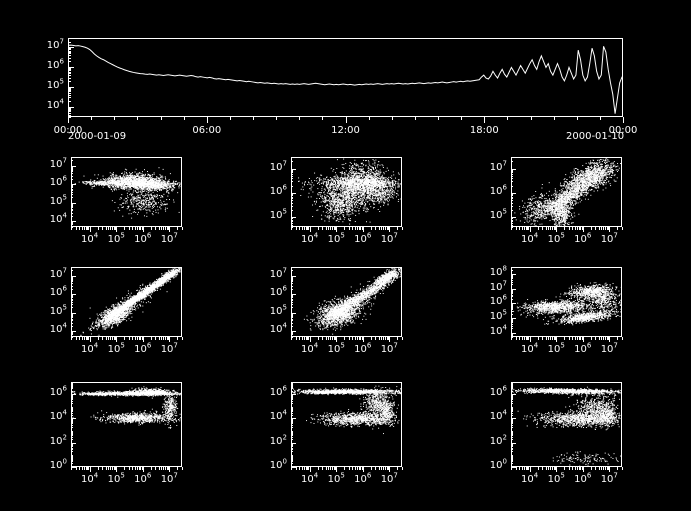 The width and height of the screenshot is (691, 511). Describe the element at coordinates (566, 424) in the screenshot. I see `scatter-plot-area-r3c3` at that location.